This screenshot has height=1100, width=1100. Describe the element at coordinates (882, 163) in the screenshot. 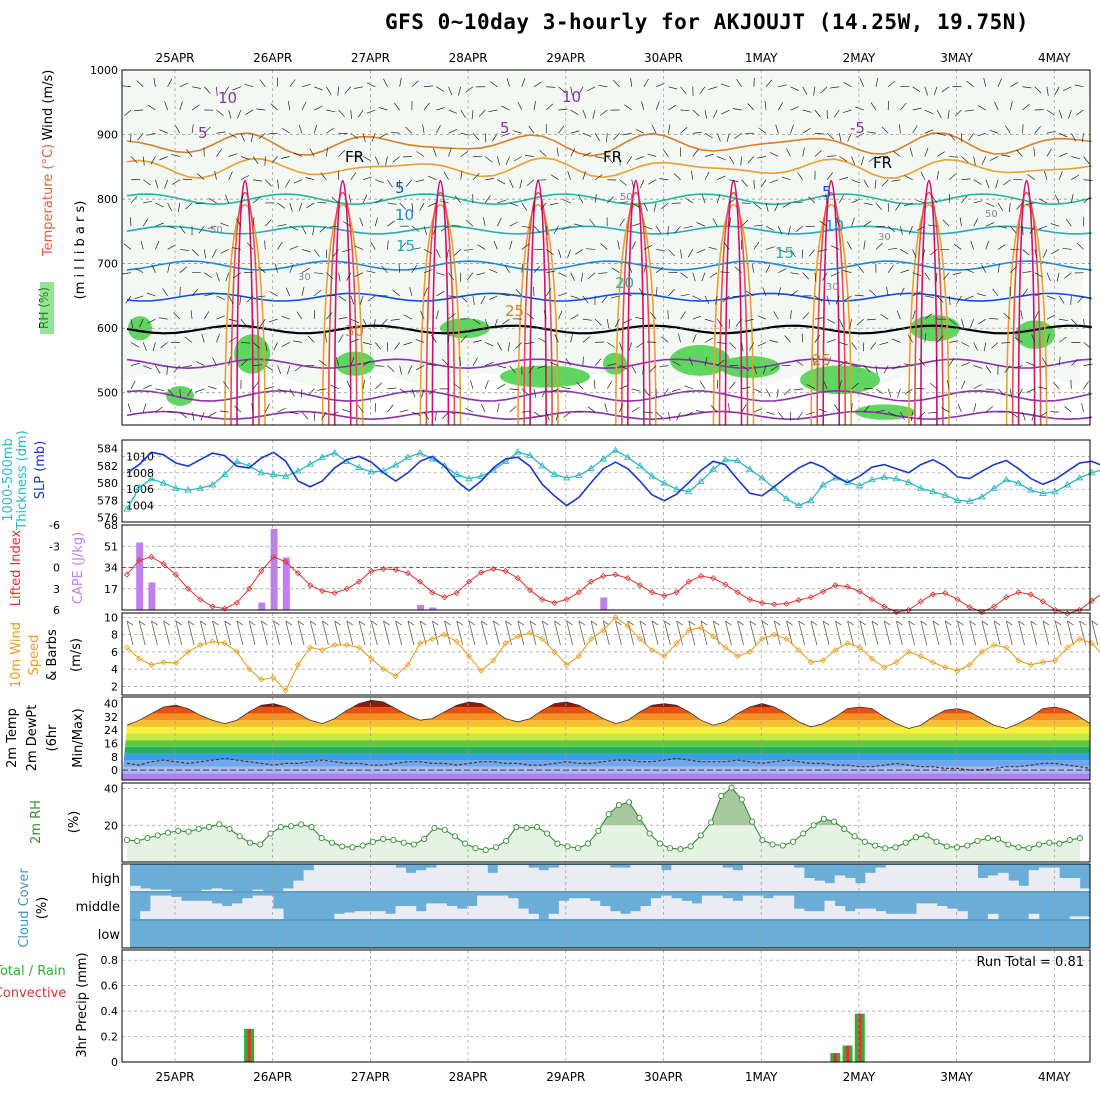

I see `contour-label: FR` at that location.